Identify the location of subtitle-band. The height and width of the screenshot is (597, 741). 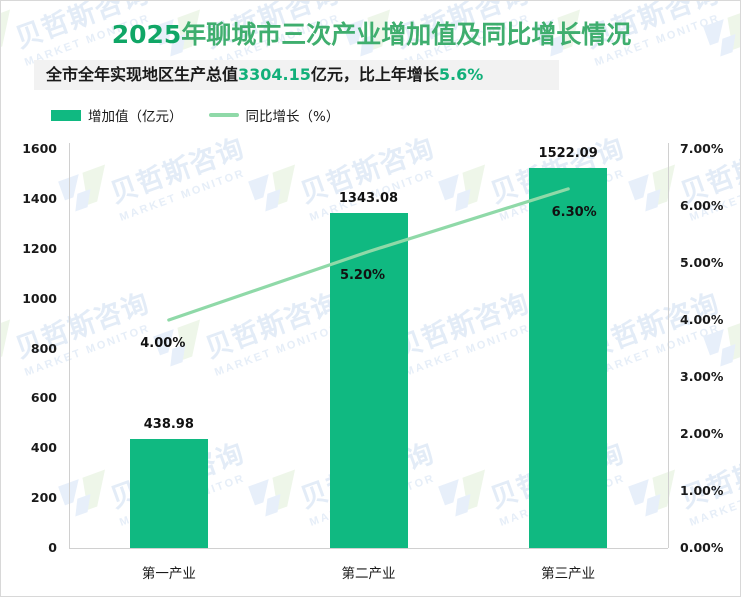
(296, 75).